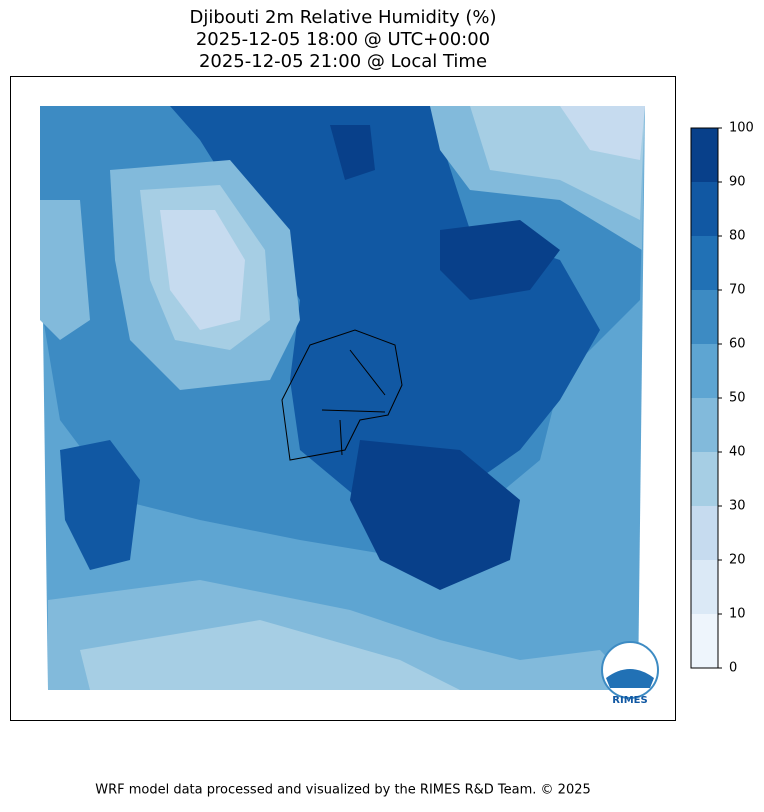  I want to click on colorbar-tick-label: 40, so click(737, 452).